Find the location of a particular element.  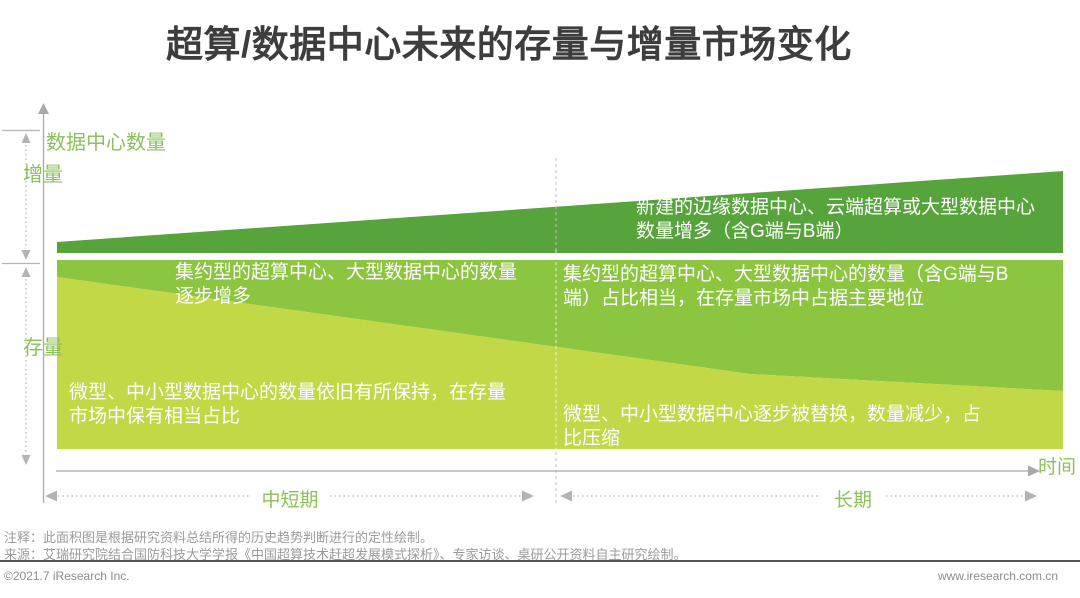

stock-section-label: 存量 is located at coordinates (43, 348).